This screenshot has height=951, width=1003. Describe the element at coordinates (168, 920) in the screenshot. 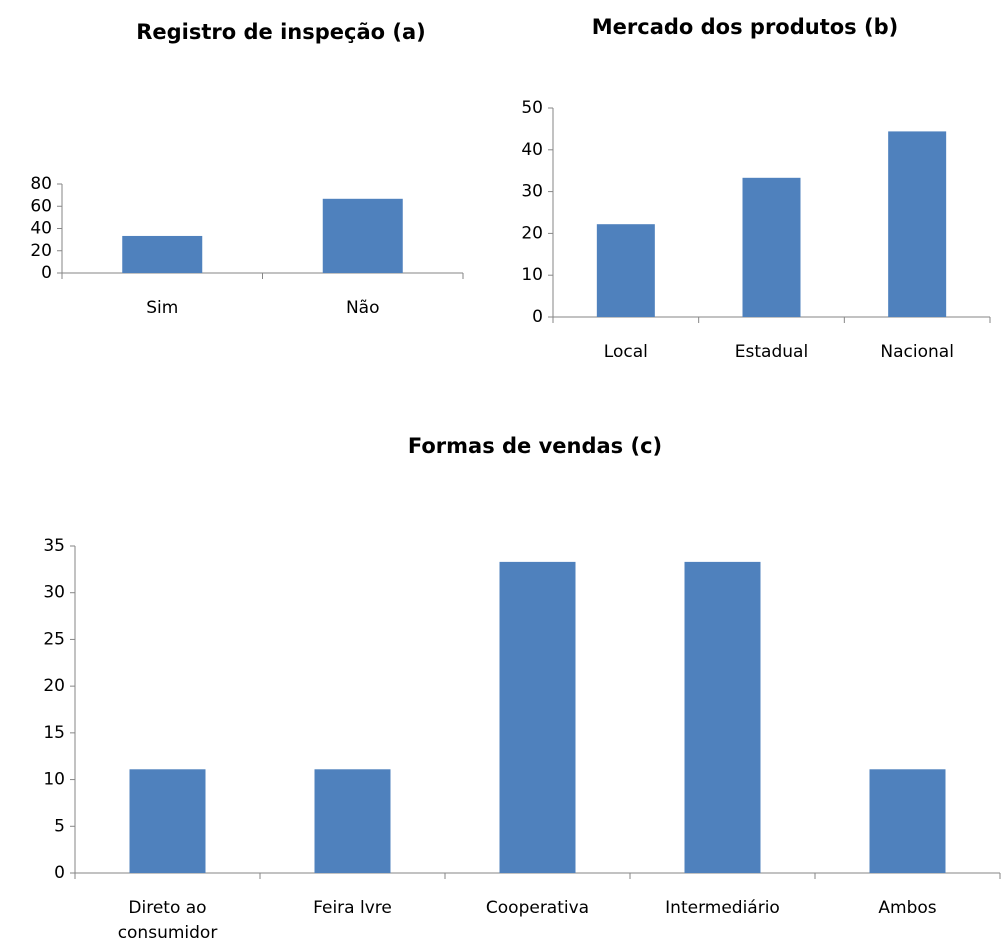

I see `x-tick-label: Direto ao consumidor` at that location.